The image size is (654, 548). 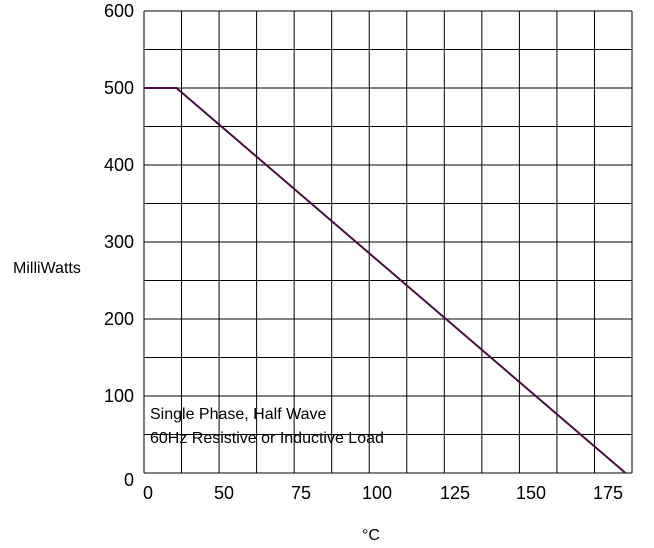 I want to click on x-axis-label: °C, so click(x=371, y=535).